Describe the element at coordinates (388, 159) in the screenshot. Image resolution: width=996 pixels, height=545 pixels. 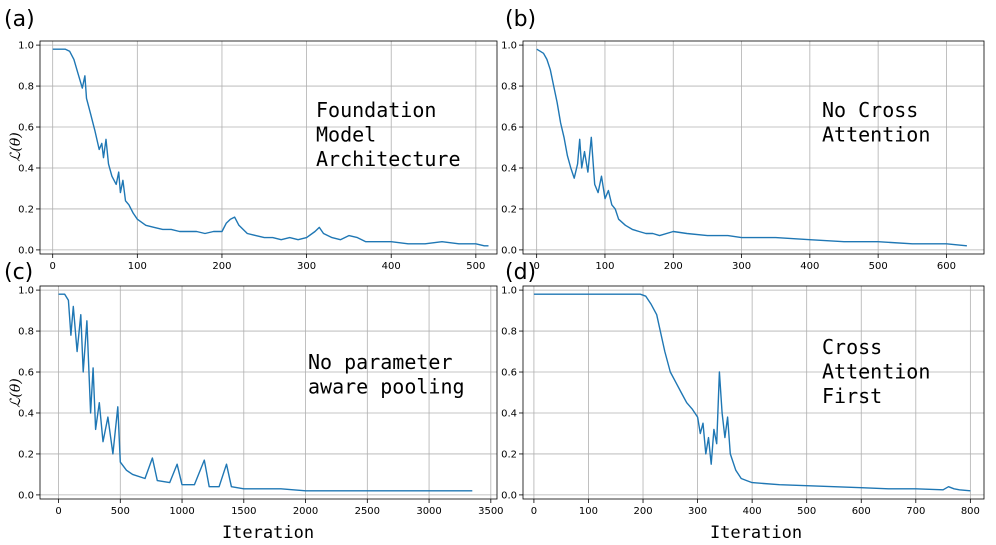
I see `annotation-line: Architecture` at that location.